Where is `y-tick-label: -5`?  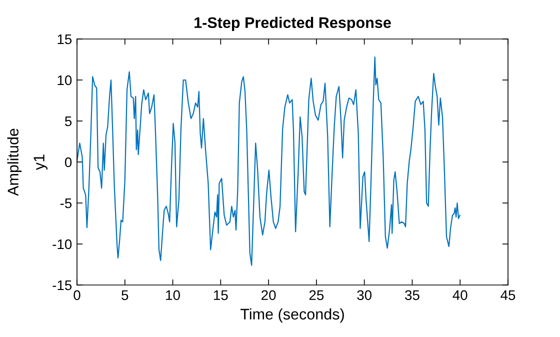
y-tick-label: -5 is located at coordinates (66, 203).